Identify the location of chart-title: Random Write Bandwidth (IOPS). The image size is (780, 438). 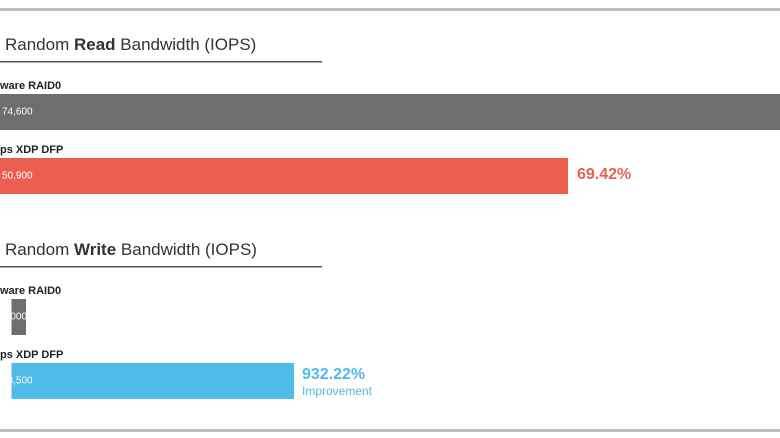
(131, 249).